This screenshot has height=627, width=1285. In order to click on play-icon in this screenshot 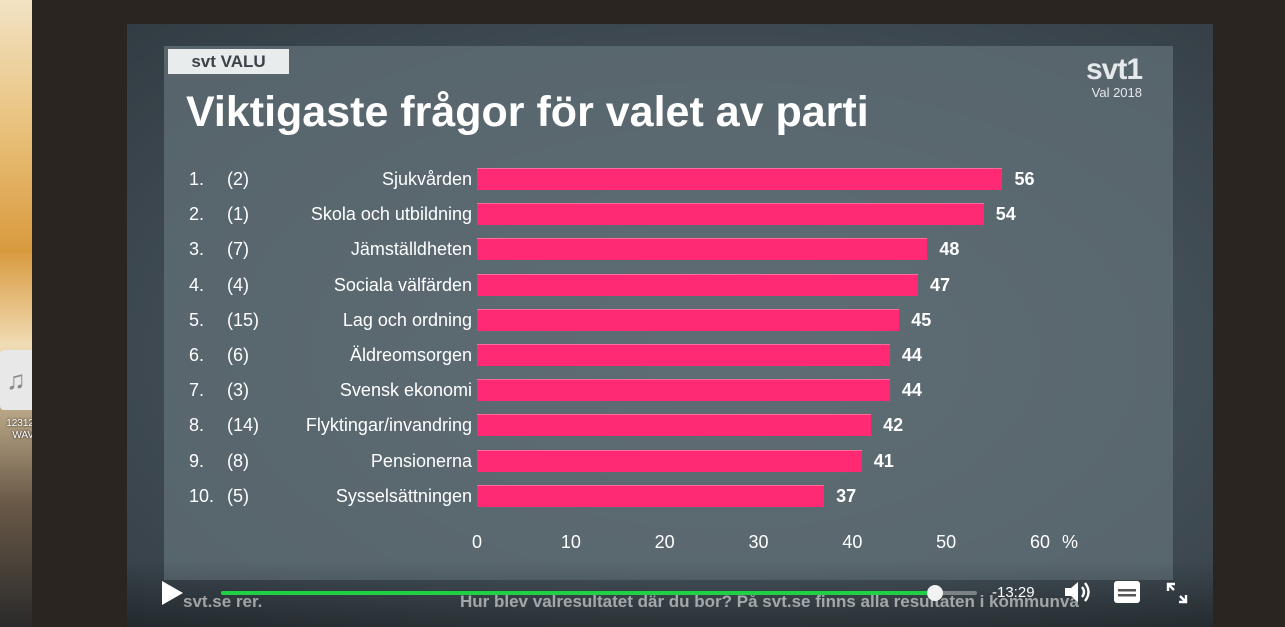, I will do `click(172, 593)`.